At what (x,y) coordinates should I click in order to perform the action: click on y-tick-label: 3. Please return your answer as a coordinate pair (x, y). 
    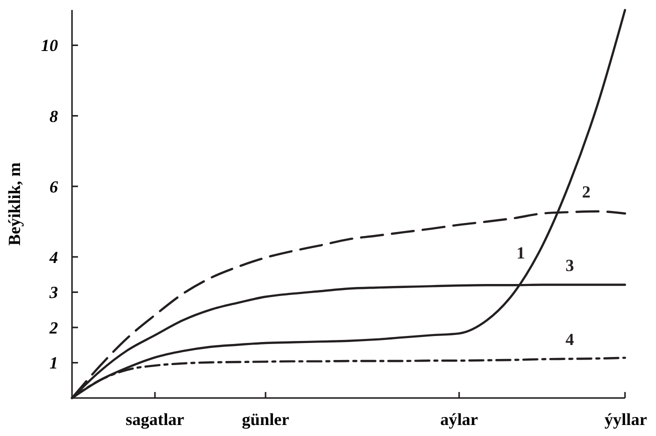
    Looking at the image, I should click on (53, 292).